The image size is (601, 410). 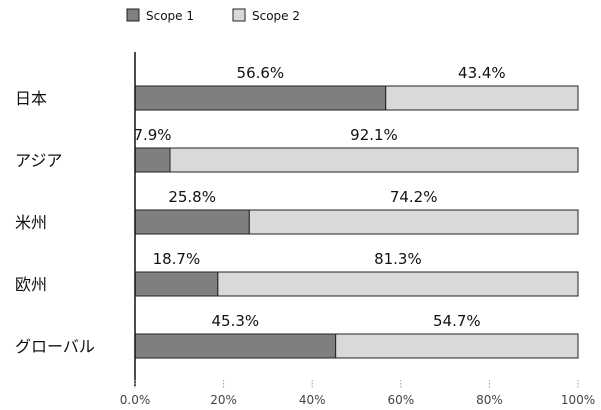 I want to click on value-label-4-series-1: 18.7%, so click(x=177, y=259).